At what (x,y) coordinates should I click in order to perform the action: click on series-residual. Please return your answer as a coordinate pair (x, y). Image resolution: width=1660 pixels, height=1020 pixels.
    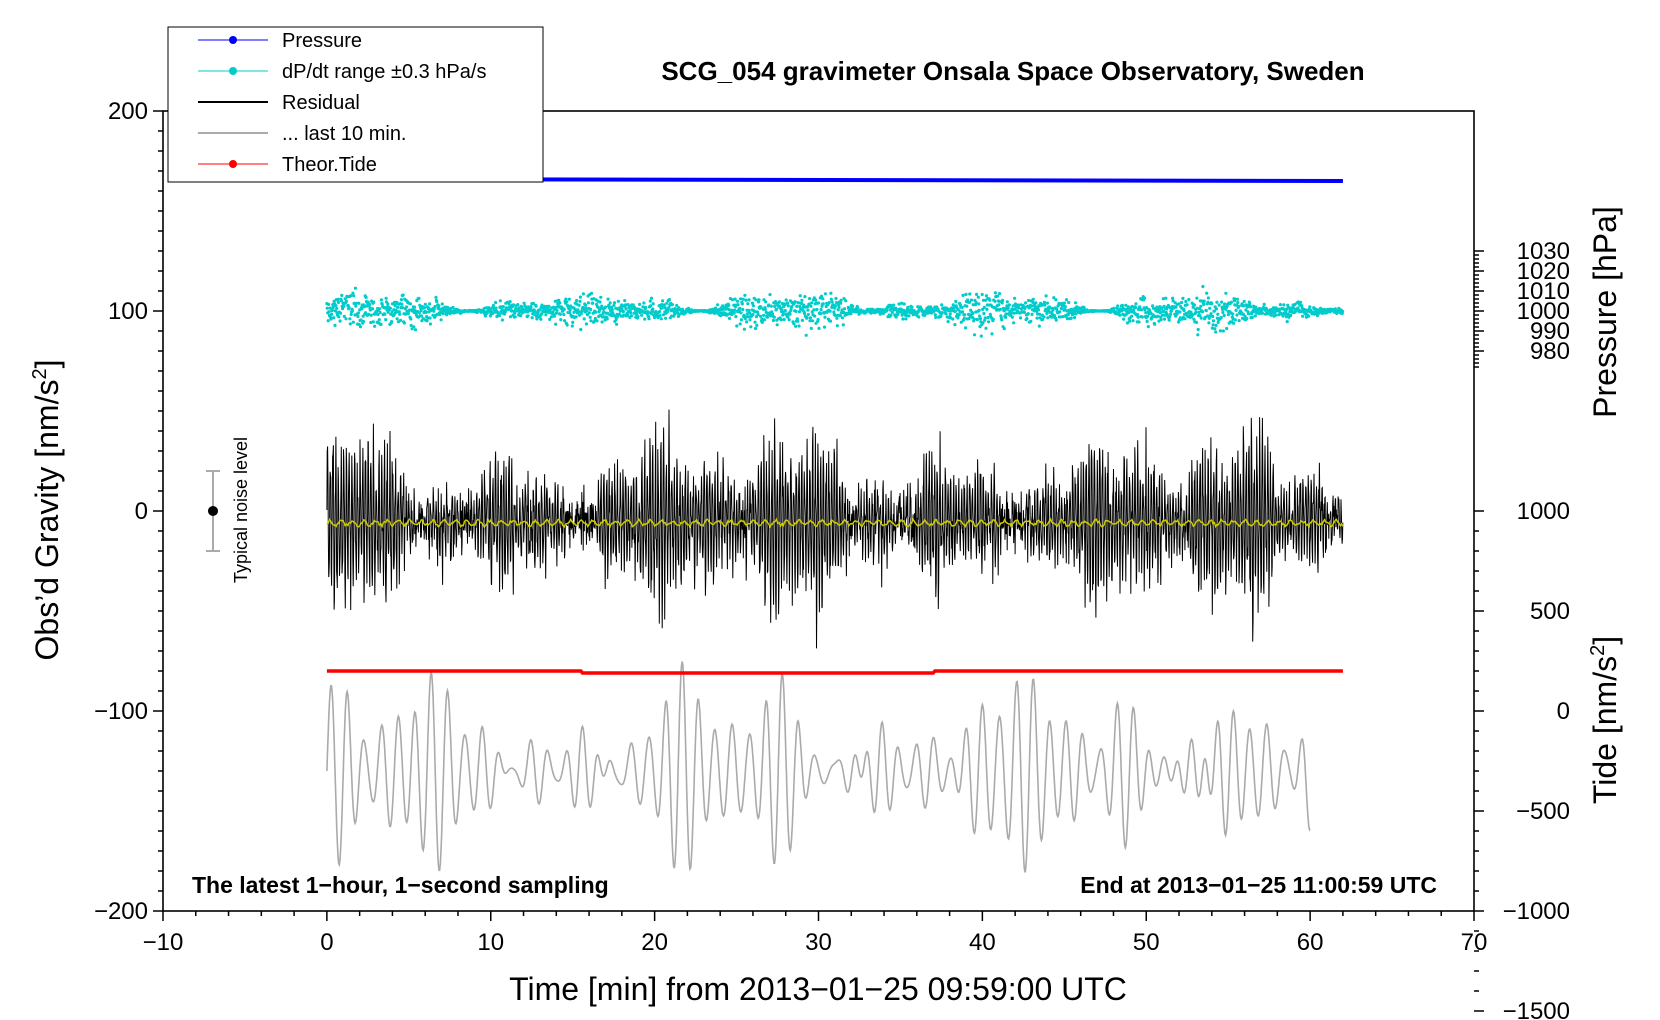
    Looking at the image, I should click on (835, 529).